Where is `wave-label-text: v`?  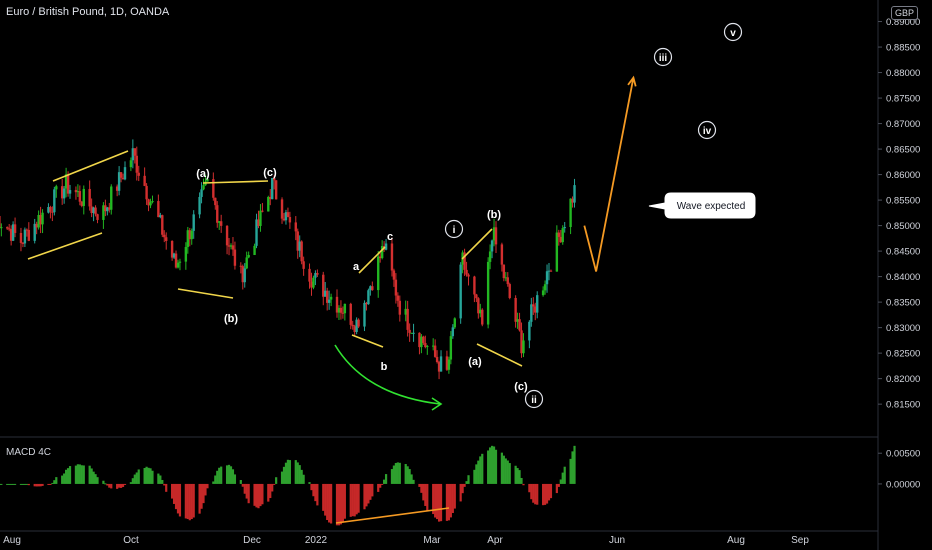
wave-label-text: v is located at coordinates (733, 33).